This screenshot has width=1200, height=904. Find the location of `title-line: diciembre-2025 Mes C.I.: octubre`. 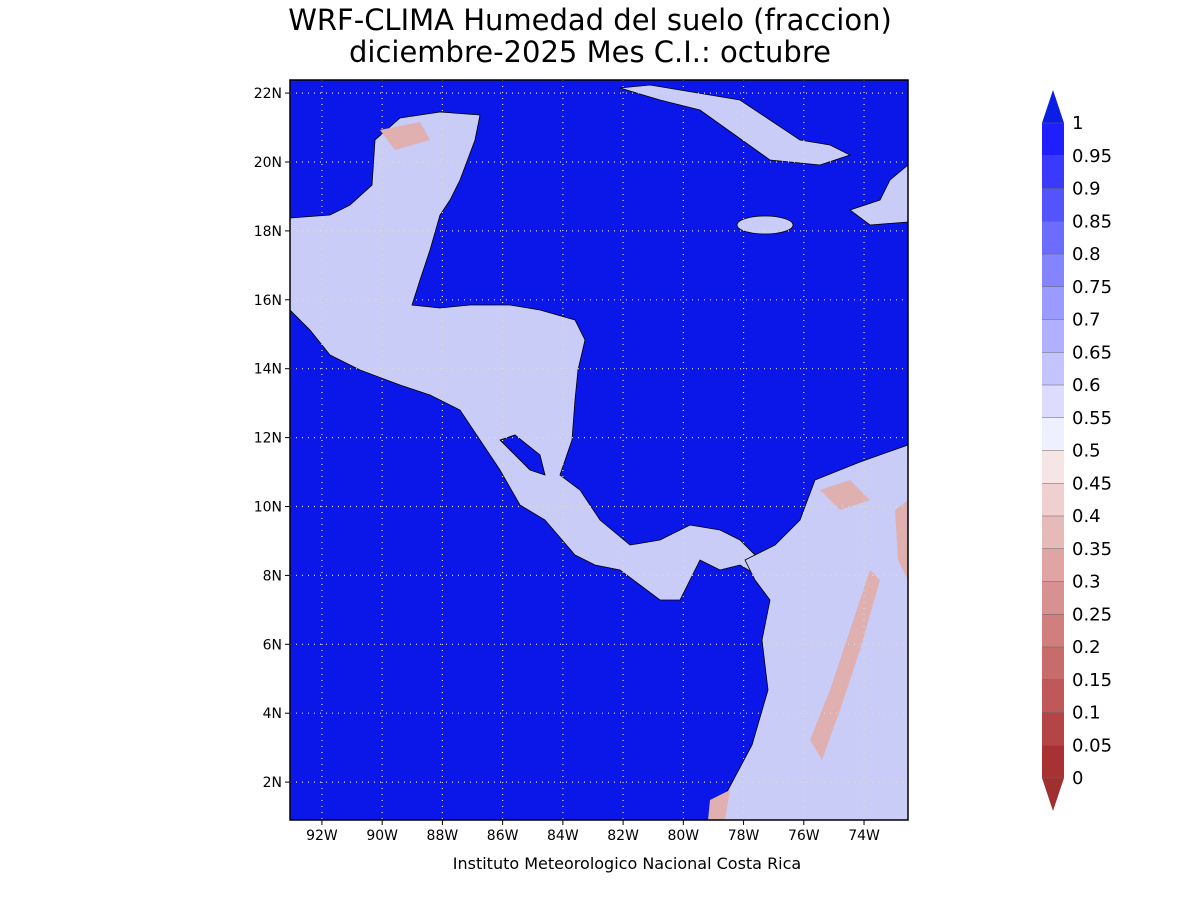

title-line: diciembre-2025 Mes C.I.: octubre is located at coordinates (590, 52).